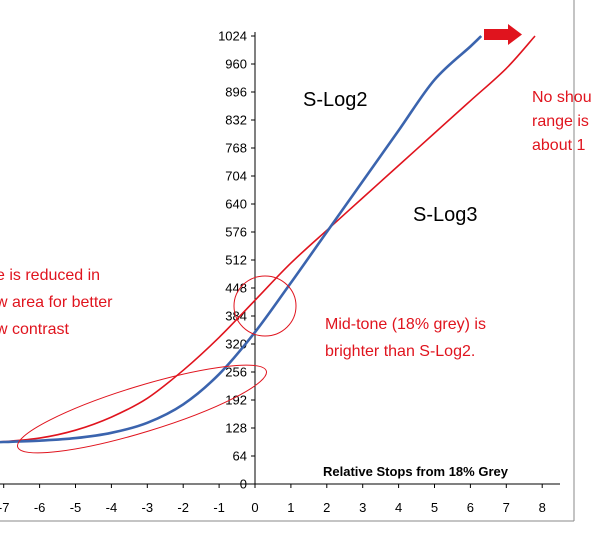  Describe the element at coordinates (470, 507) in the screenshot. I see `x-tick-label: 6` at that location.